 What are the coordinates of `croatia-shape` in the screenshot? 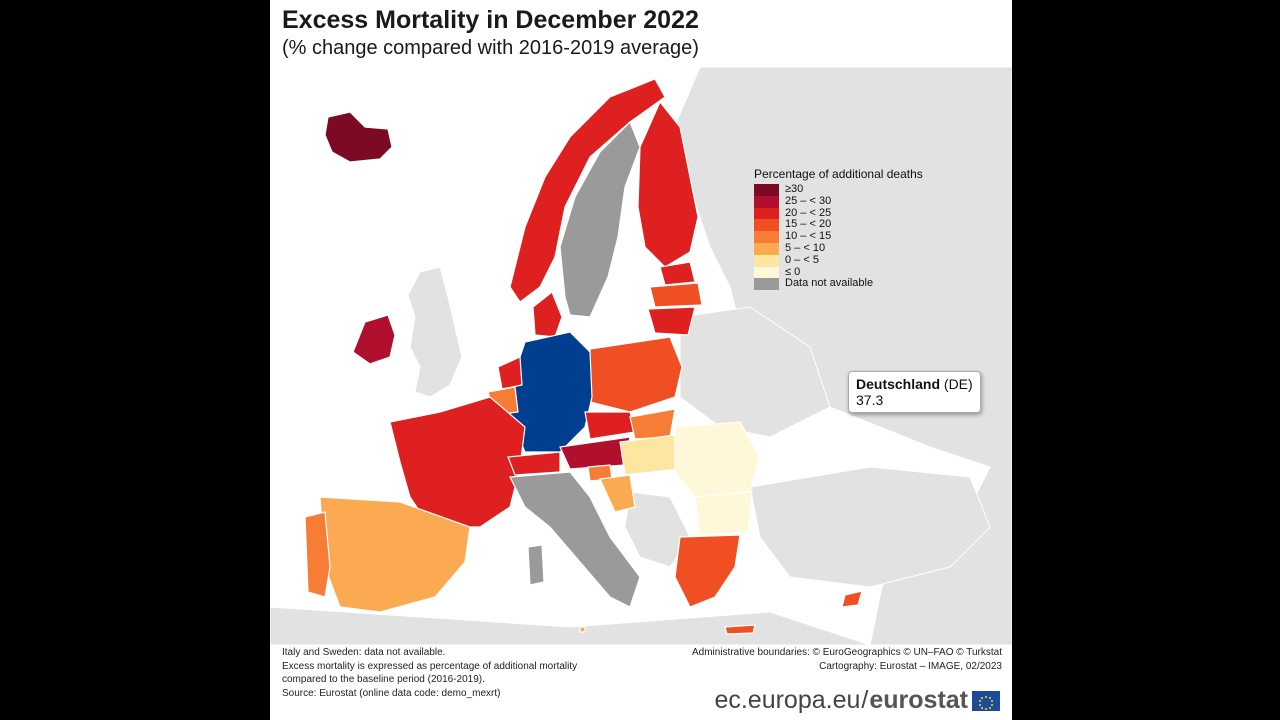 It's located at (617, 493).